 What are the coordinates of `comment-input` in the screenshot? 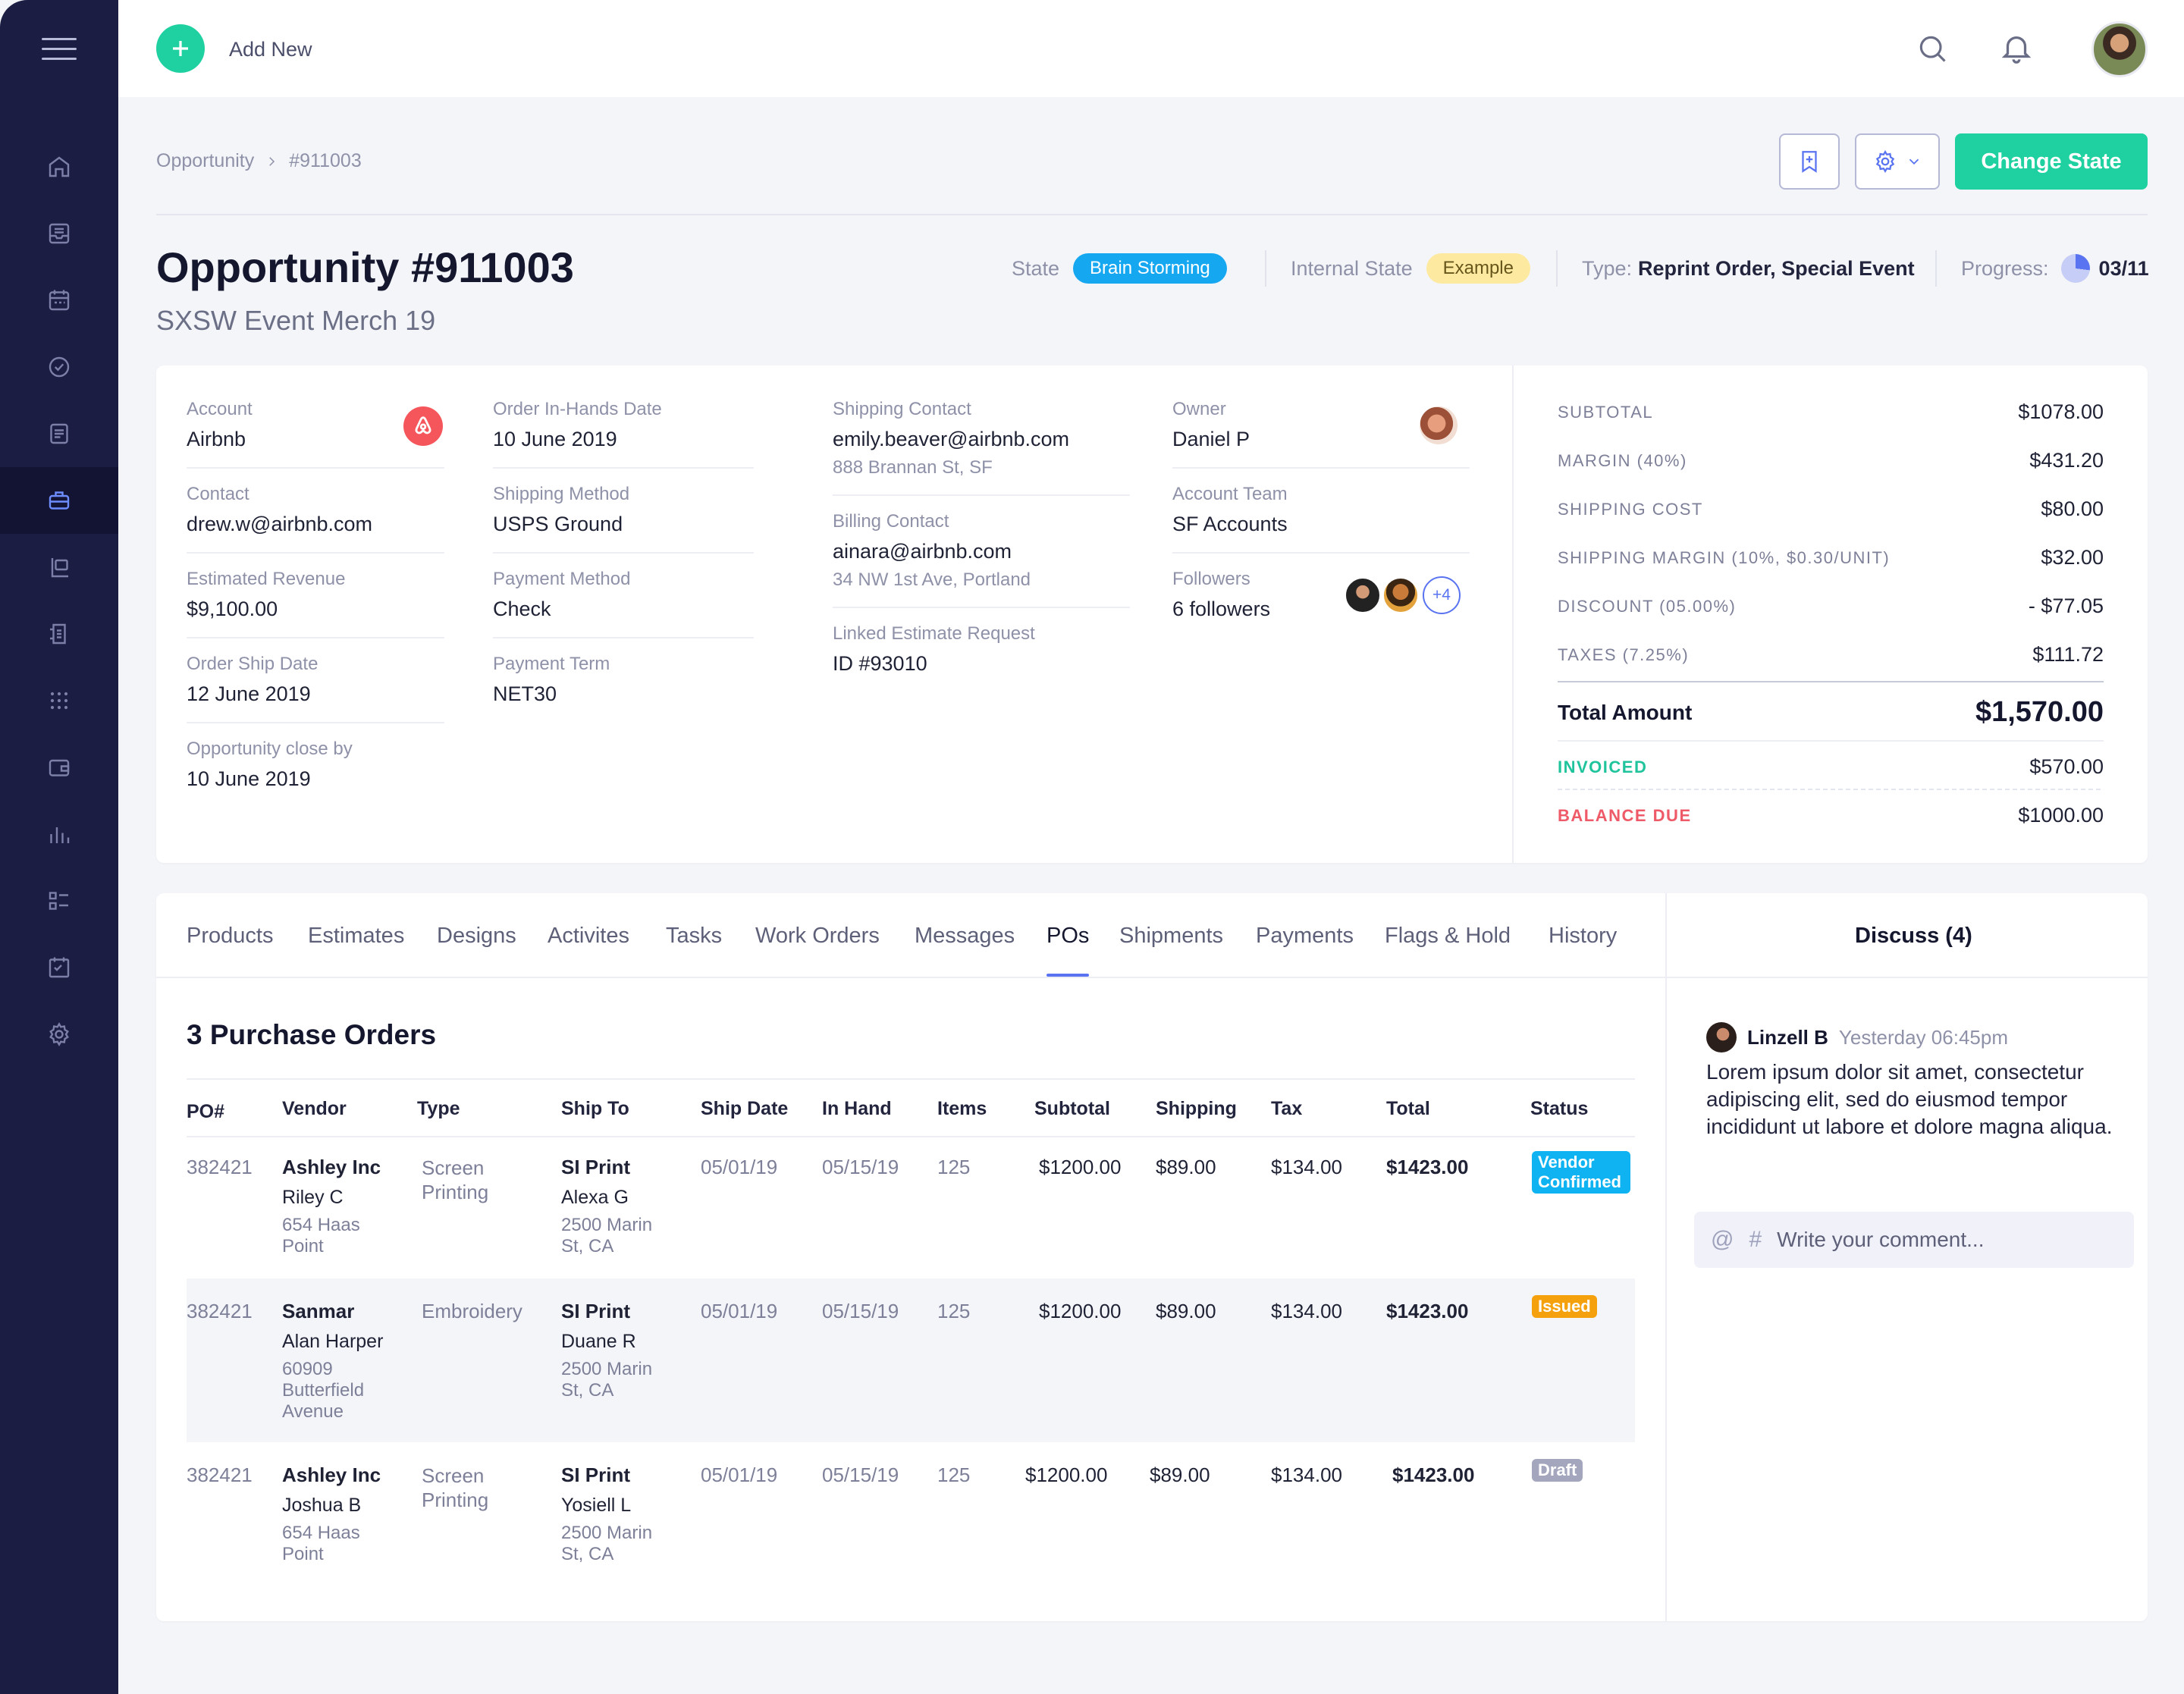 It's located at (1921, 1240).